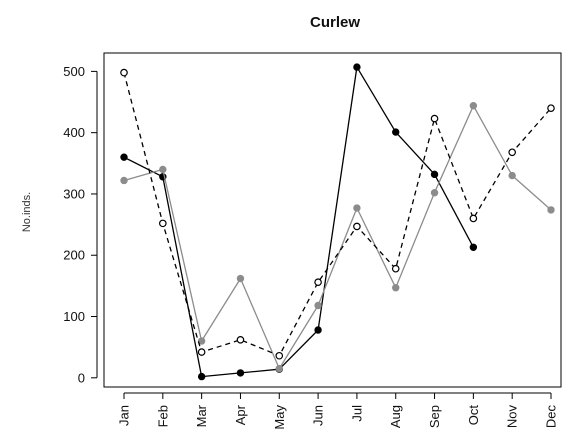 This screenshot has height=434, width=568. I want to click on y-tick-label: 300, so click(74, 193).